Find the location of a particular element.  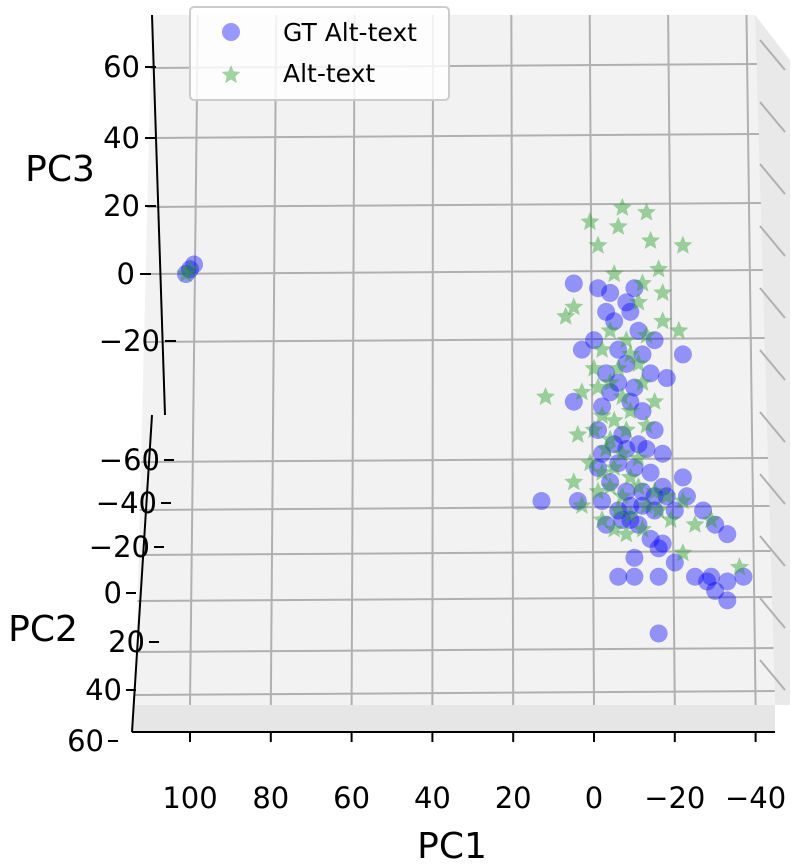

legend-circle-marker is located at coordinates (231, 32).